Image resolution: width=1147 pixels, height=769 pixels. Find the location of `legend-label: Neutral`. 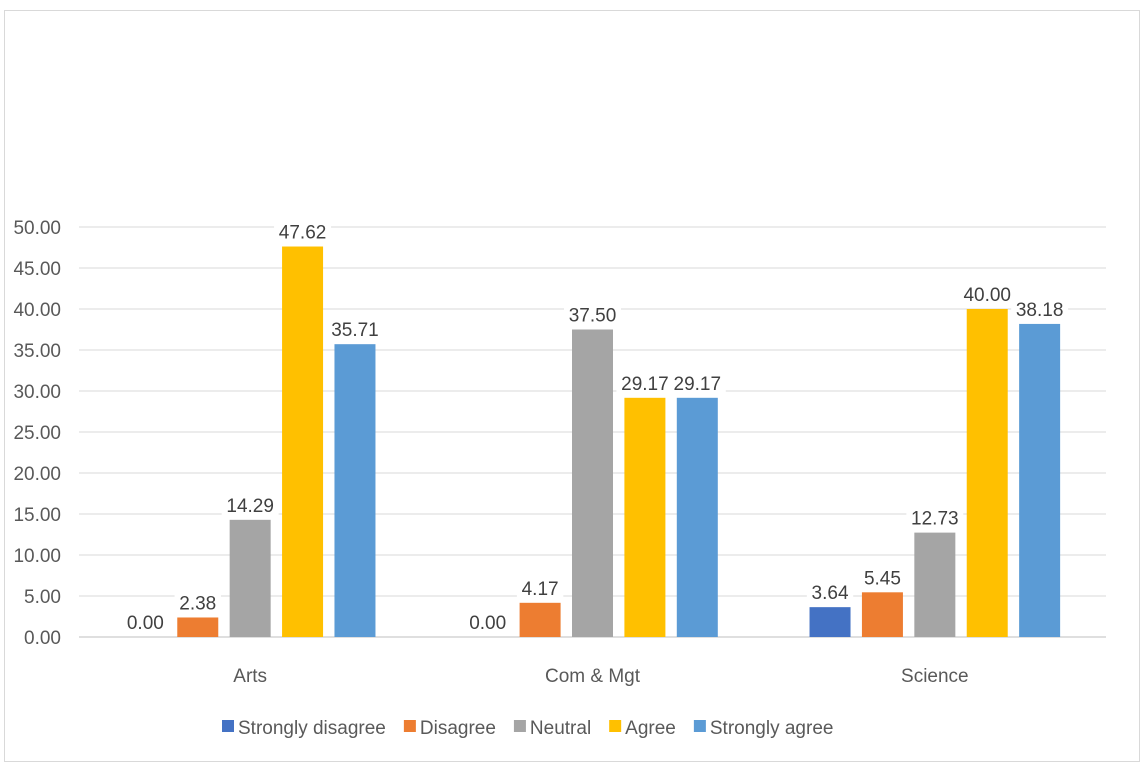

legend-label: Neutral is located at coordinates (560, 728).